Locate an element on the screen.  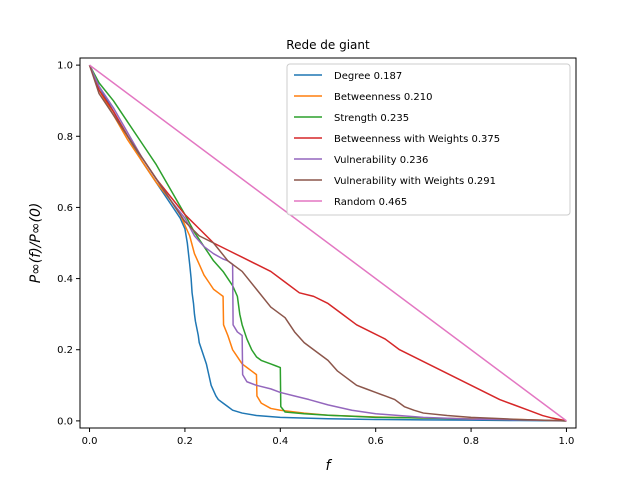
chart-title: Rede de giant is located at coordinates (328, 45).